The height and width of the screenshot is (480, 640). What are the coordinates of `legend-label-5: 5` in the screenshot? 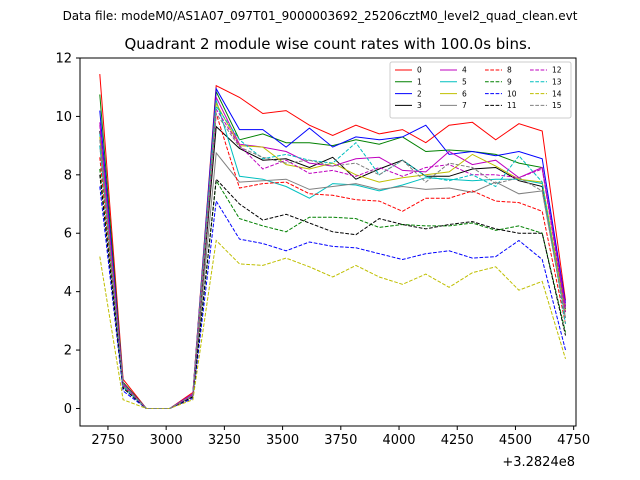 It's located at (464, 82).